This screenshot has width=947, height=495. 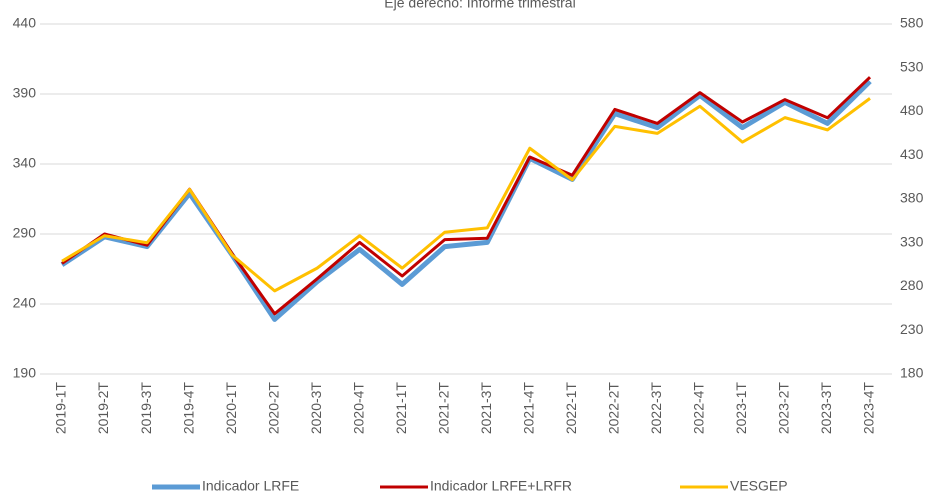 What do you see at coordinates (250, 486) in the screenshot?
I see `legend-label: Indicador LRFE` at bounding box center [250, 486].